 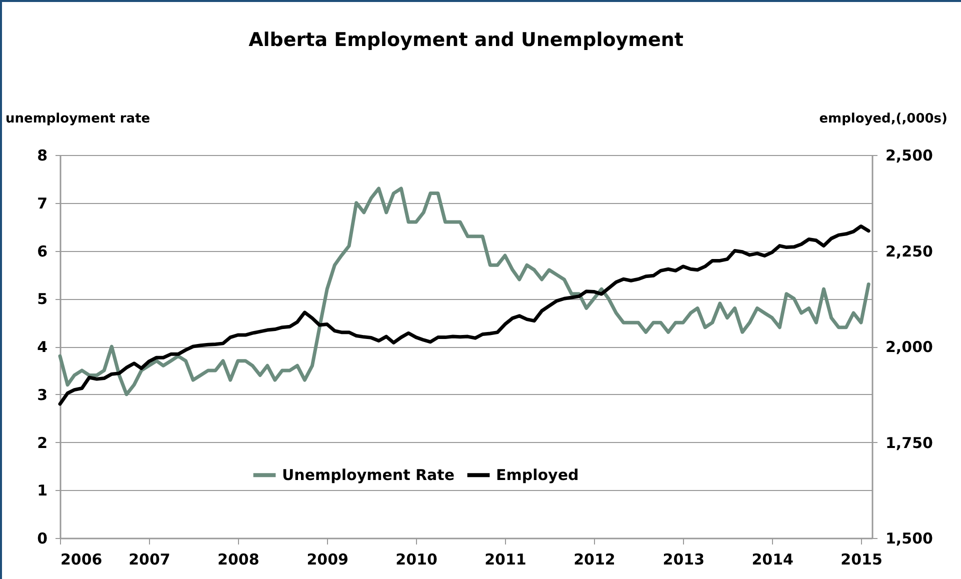 What do you see at coordinates (773, 559) in the screenshot?
I see `x-tick-label: 2014` at bounding box center [773, 559].